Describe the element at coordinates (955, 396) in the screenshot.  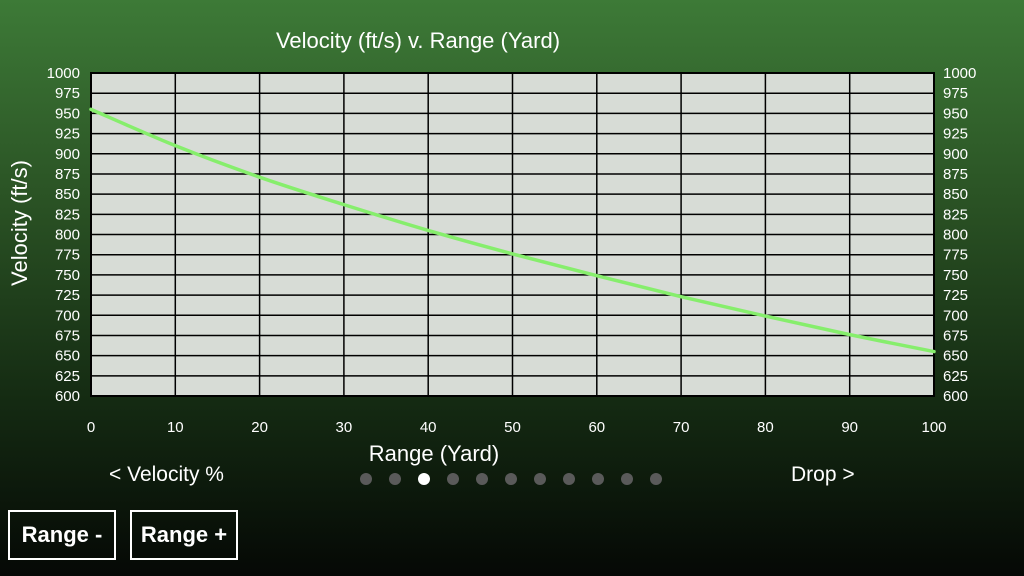
I see `y-tick-label-right: 600` at that location.